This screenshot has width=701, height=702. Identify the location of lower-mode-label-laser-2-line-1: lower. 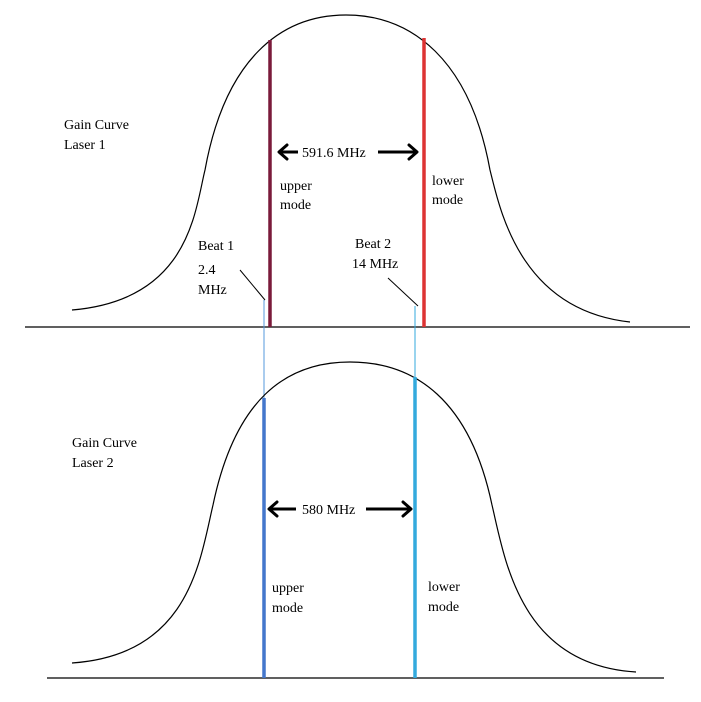
(444, 587).